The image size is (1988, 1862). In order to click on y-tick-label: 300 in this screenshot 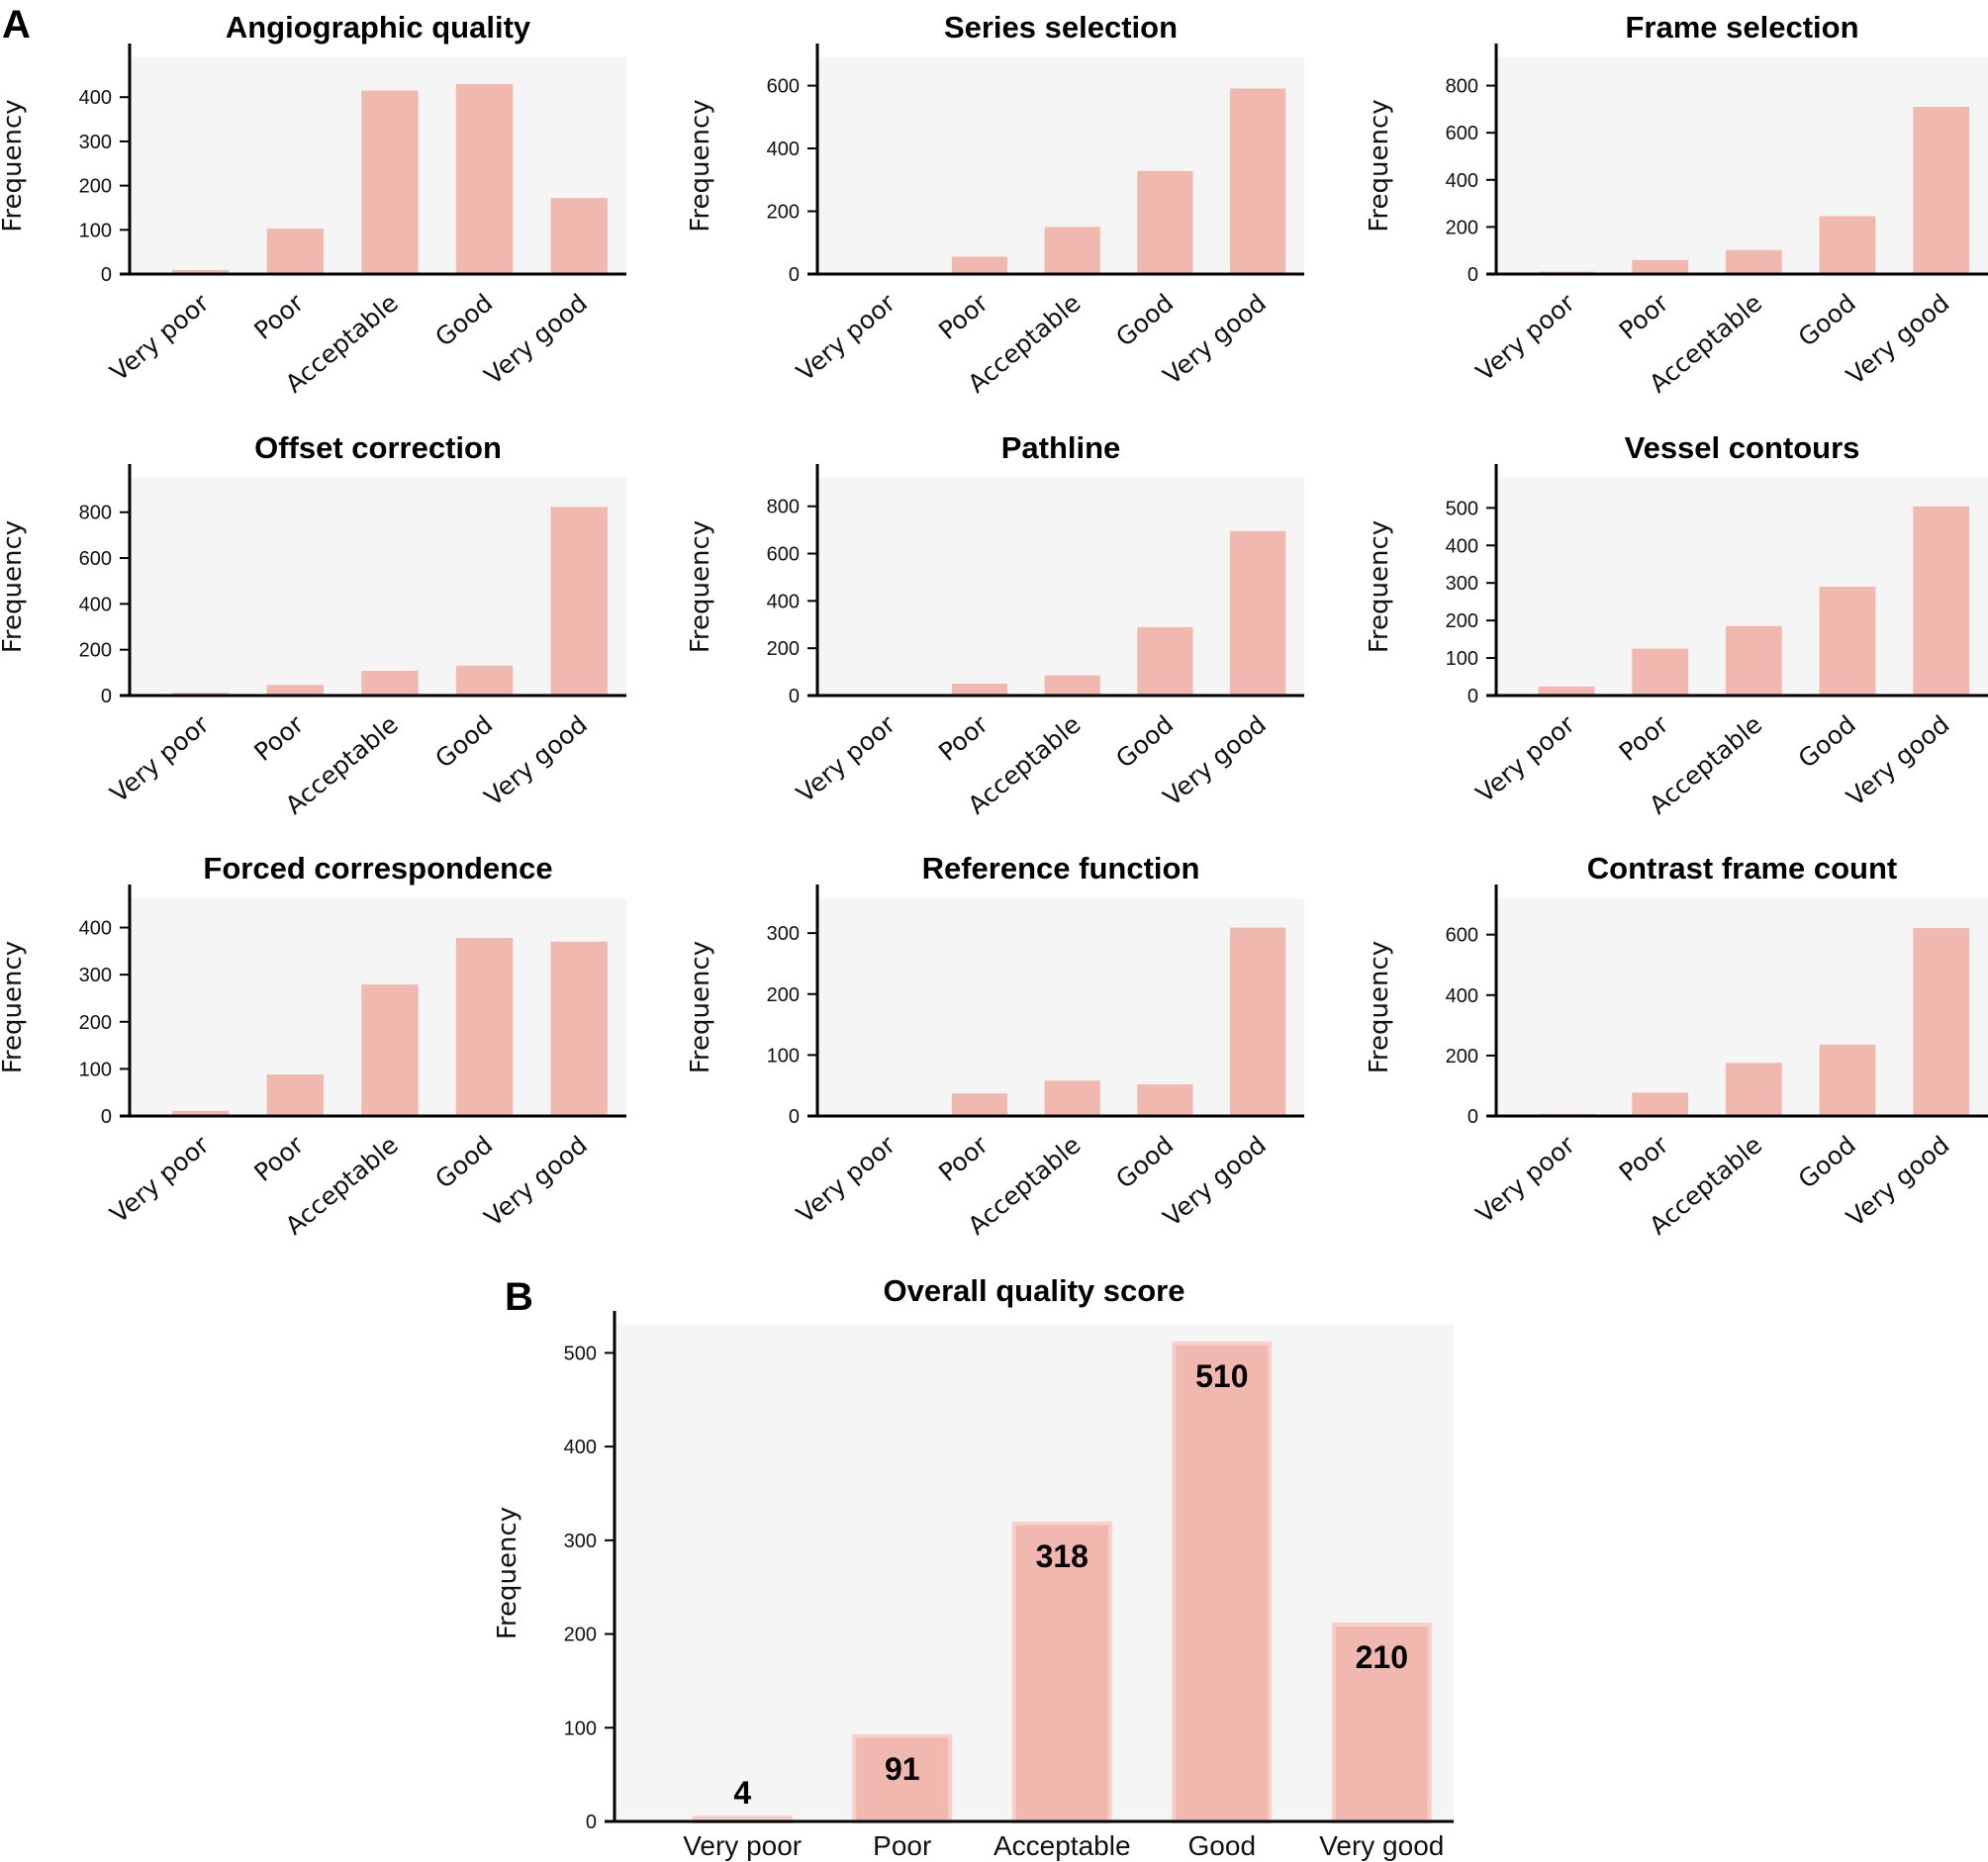, I will do `click(580, 1541)`.